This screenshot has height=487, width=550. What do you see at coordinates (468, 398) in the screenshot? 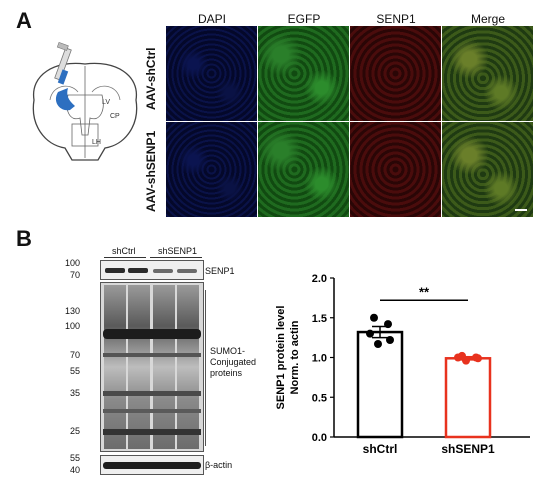
I see `bar-shSENP1` at bounding box center [468, 398].